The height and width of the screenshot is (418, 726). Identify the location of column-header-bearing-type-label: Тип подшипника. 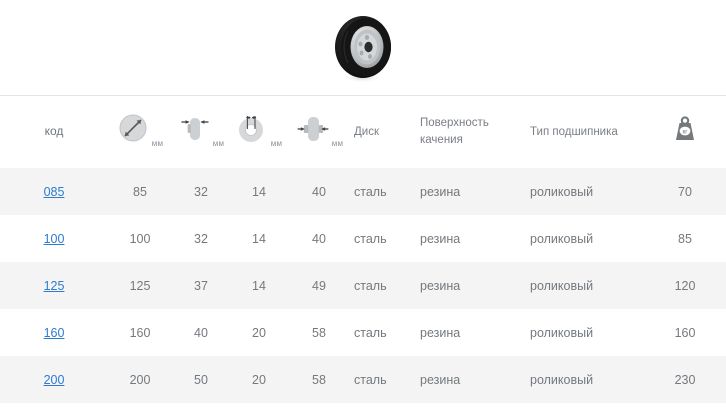
(574, 131).